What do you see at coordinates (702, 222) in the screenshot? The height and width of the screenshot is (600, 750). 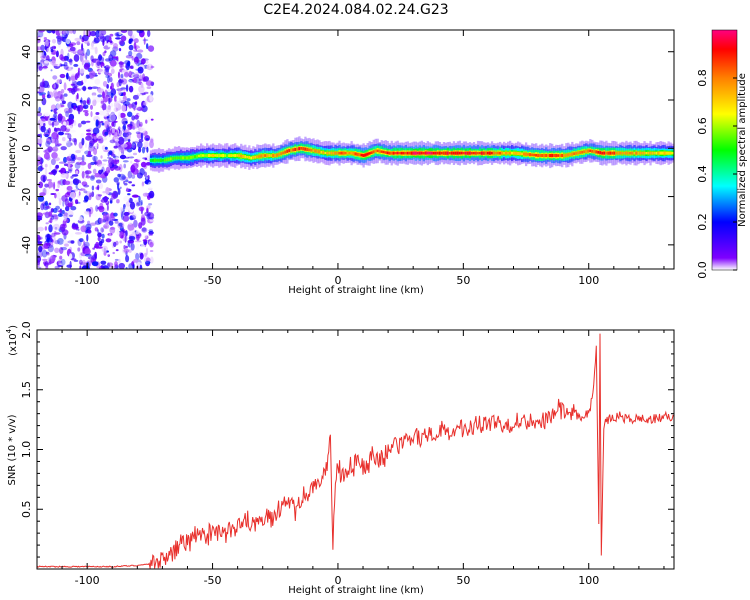 I see `colorbar-tick-label: 0.2` at bounding box center [702, 222].